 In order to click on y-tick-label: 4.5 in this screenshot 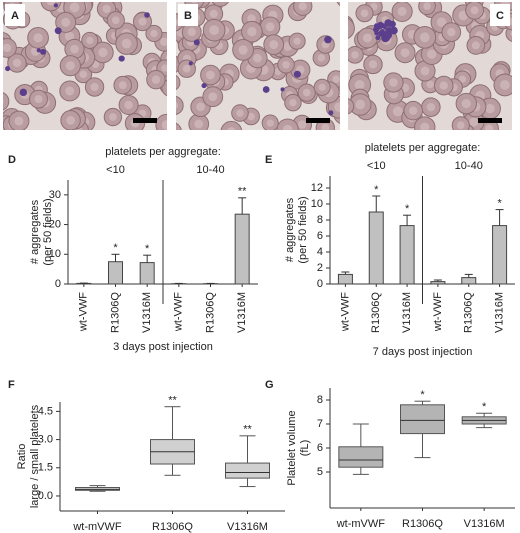, I will do `click(45, 411)`.